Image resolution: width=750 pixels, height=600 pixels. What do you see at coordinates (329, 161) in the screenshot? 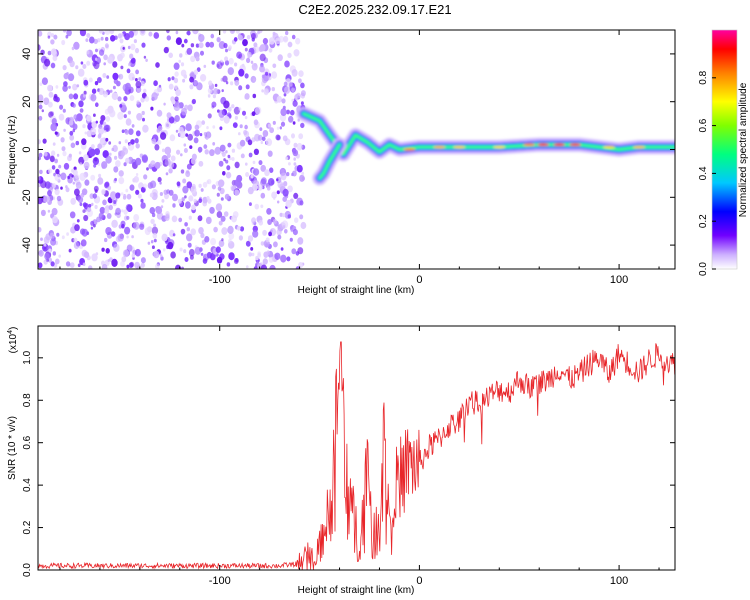
I see `branch-track-core` at bounding box center [329, 161].